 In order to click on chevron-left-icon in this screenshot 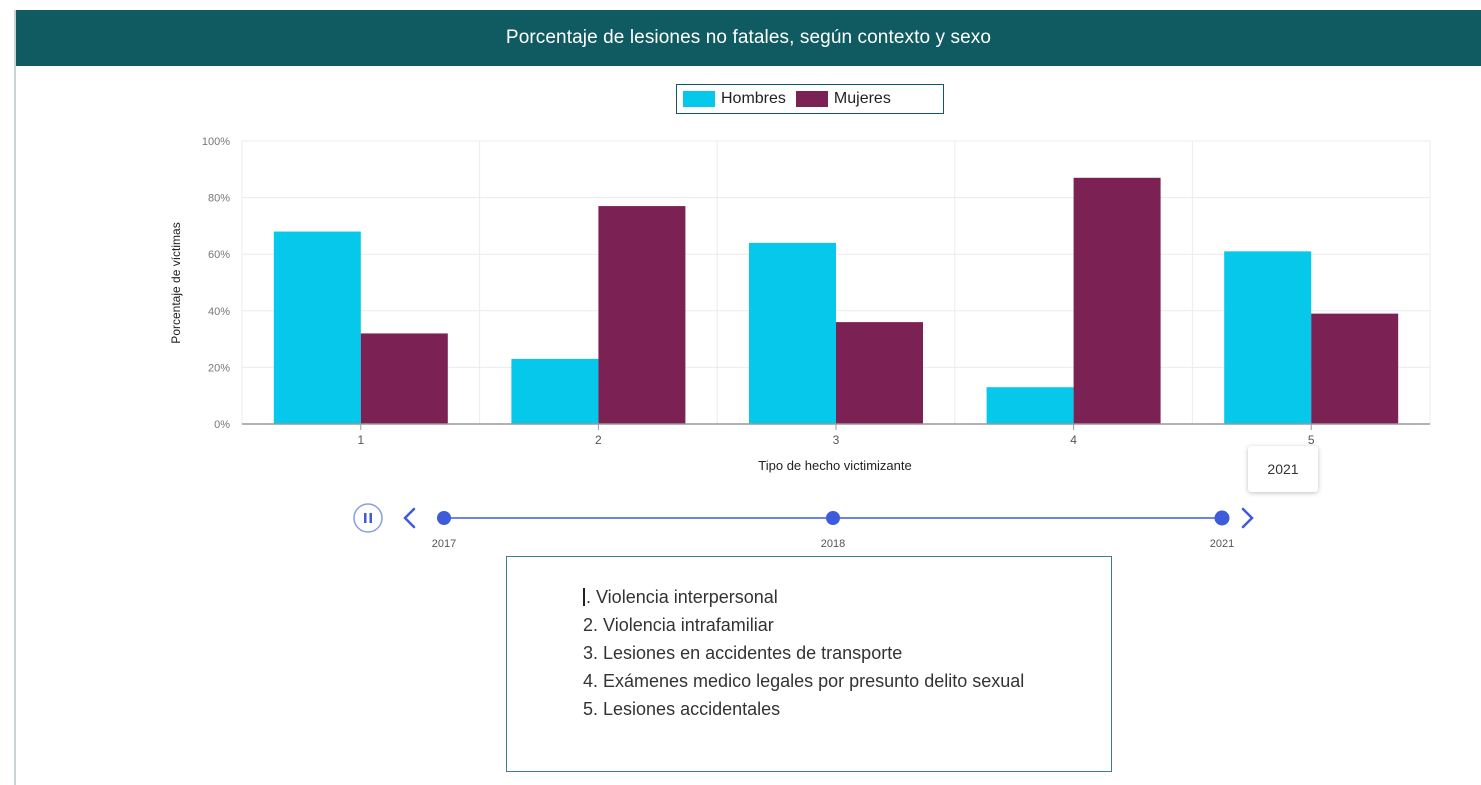, I will do `click(409, 518)`.